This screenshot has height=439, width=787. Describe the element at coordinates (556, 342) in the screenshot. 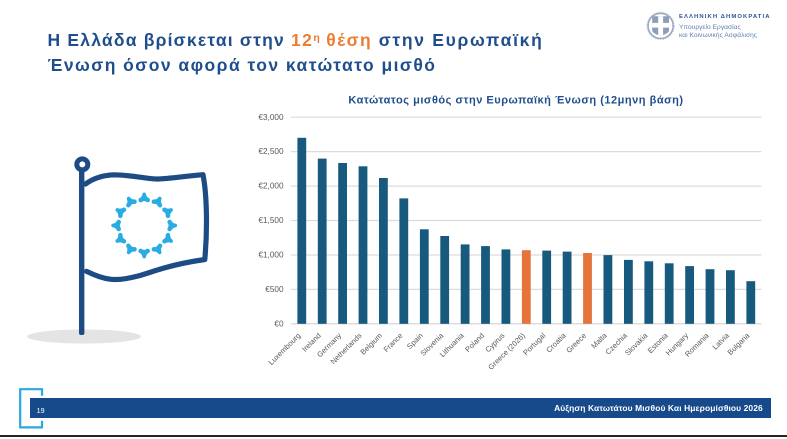

I see `svg-text: Croatia` at that location.